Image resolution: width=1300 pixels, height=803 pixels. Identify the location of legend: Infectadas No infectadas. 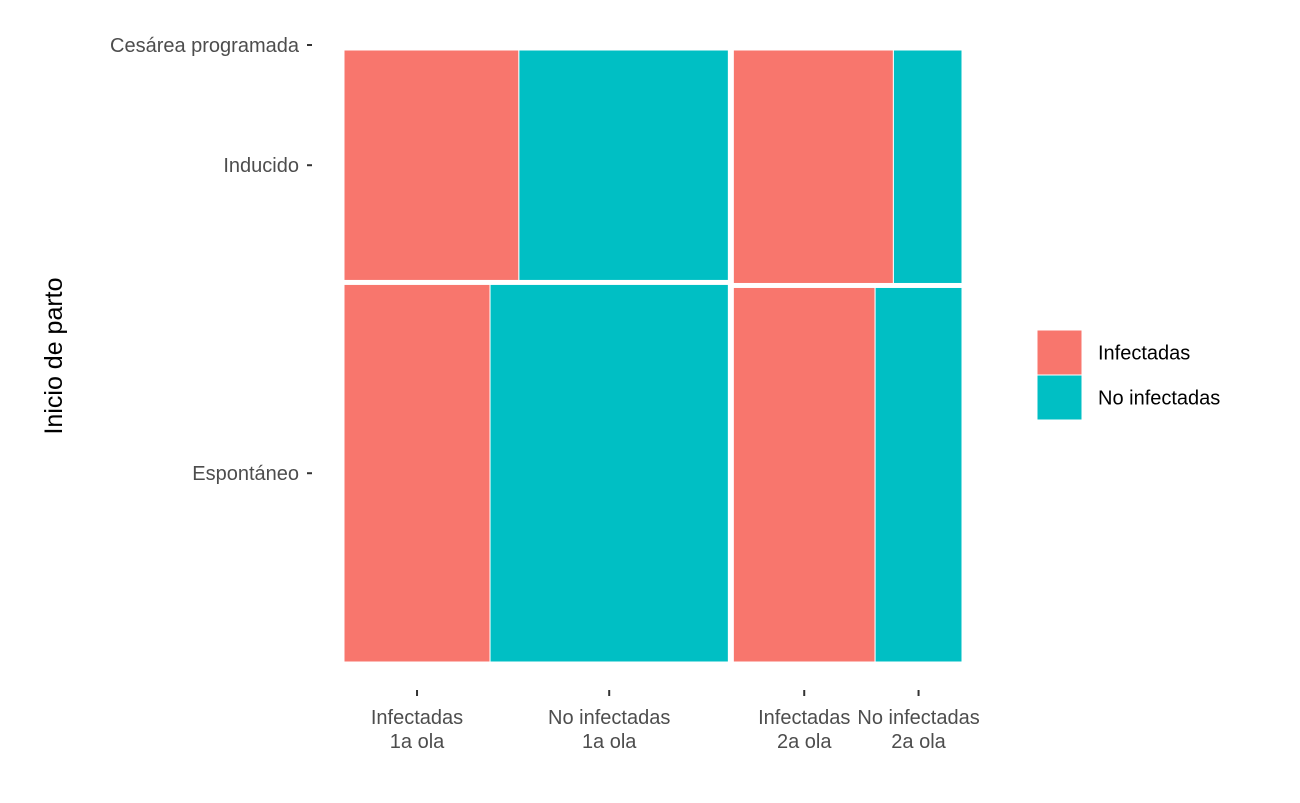
(1128, 375).